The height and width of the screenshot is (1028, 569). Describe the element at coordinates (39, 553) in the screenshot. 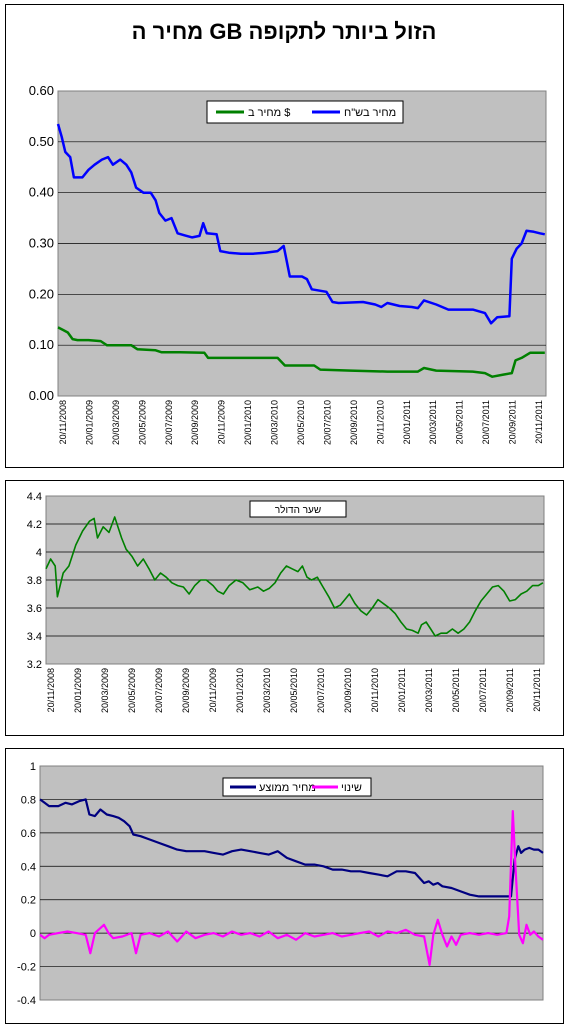

I see `y-tick-label: 4` at that location.